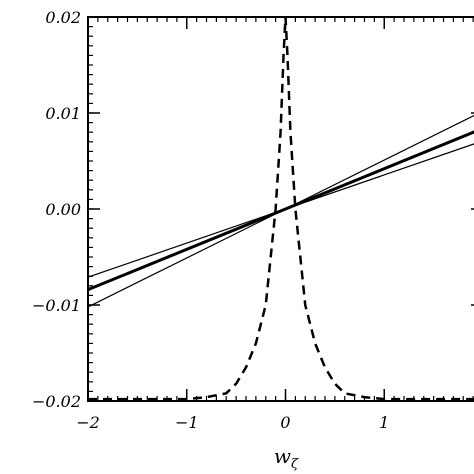 The height and width of the screenshot is (474, 474). Describe the element at coordinates (88, 422) in the screenshot. I see `x-tick-label: −2` at that location.